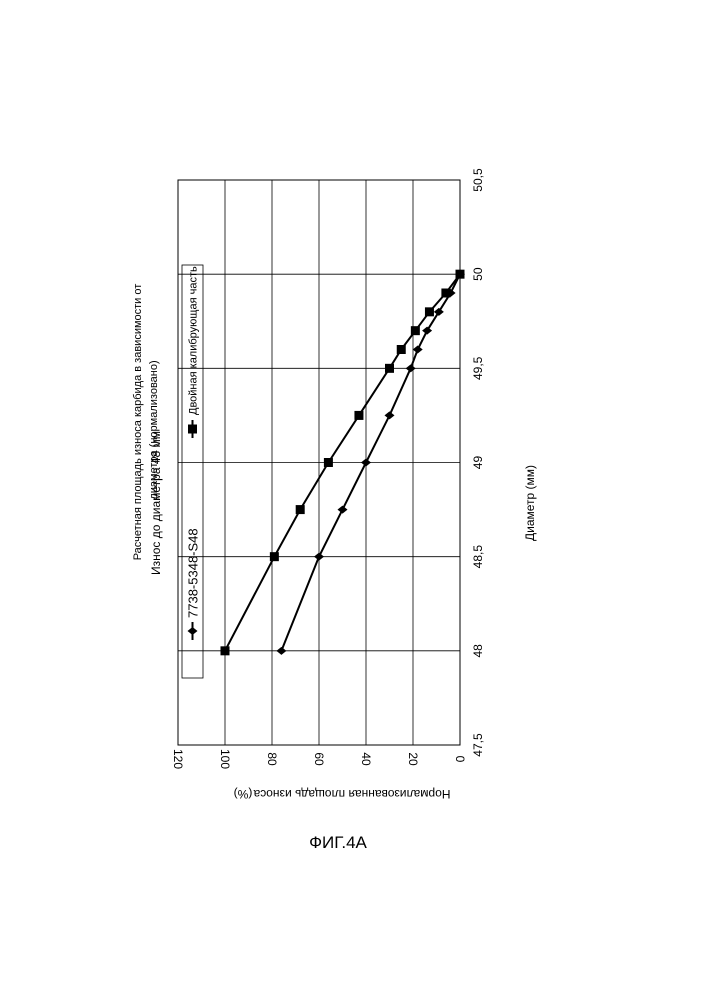  I want to click on y-tick-label: 80, so click(272, 759).